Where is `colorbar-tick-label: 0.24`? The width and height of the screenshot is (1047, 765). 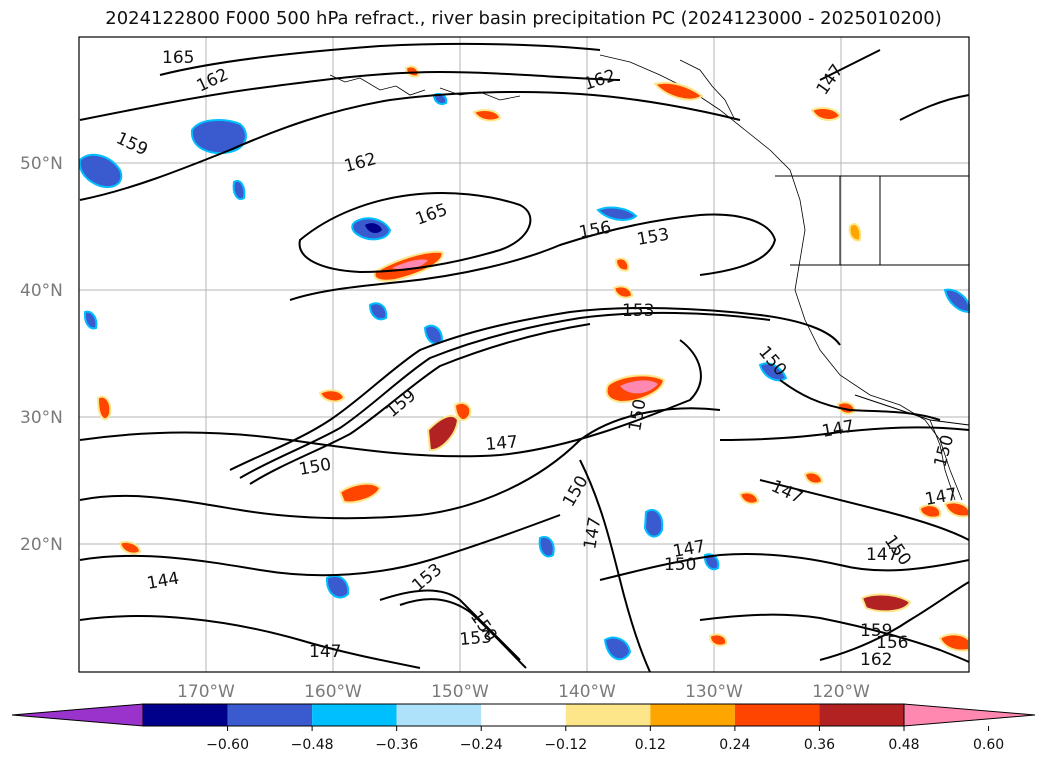
colorbar-tick-label: 0.24 is located at coordinates (734, 745).